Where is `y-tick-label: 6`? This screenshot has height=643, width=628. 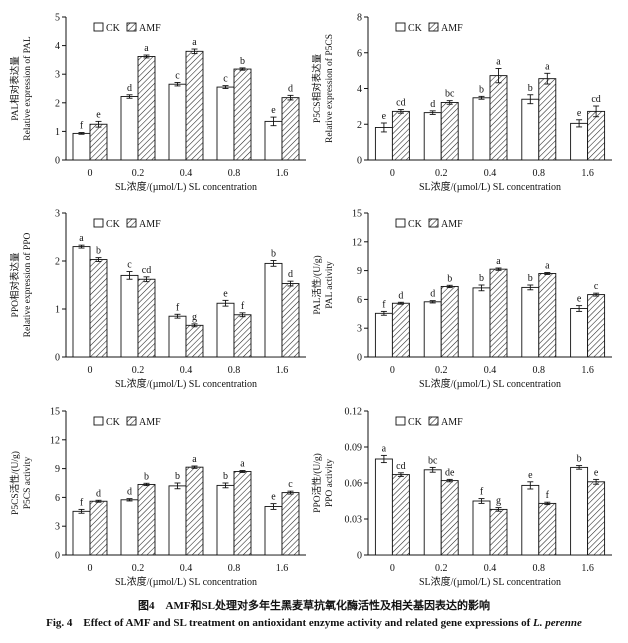 y-tick-label: 6 is located at coordinates (359, 300).